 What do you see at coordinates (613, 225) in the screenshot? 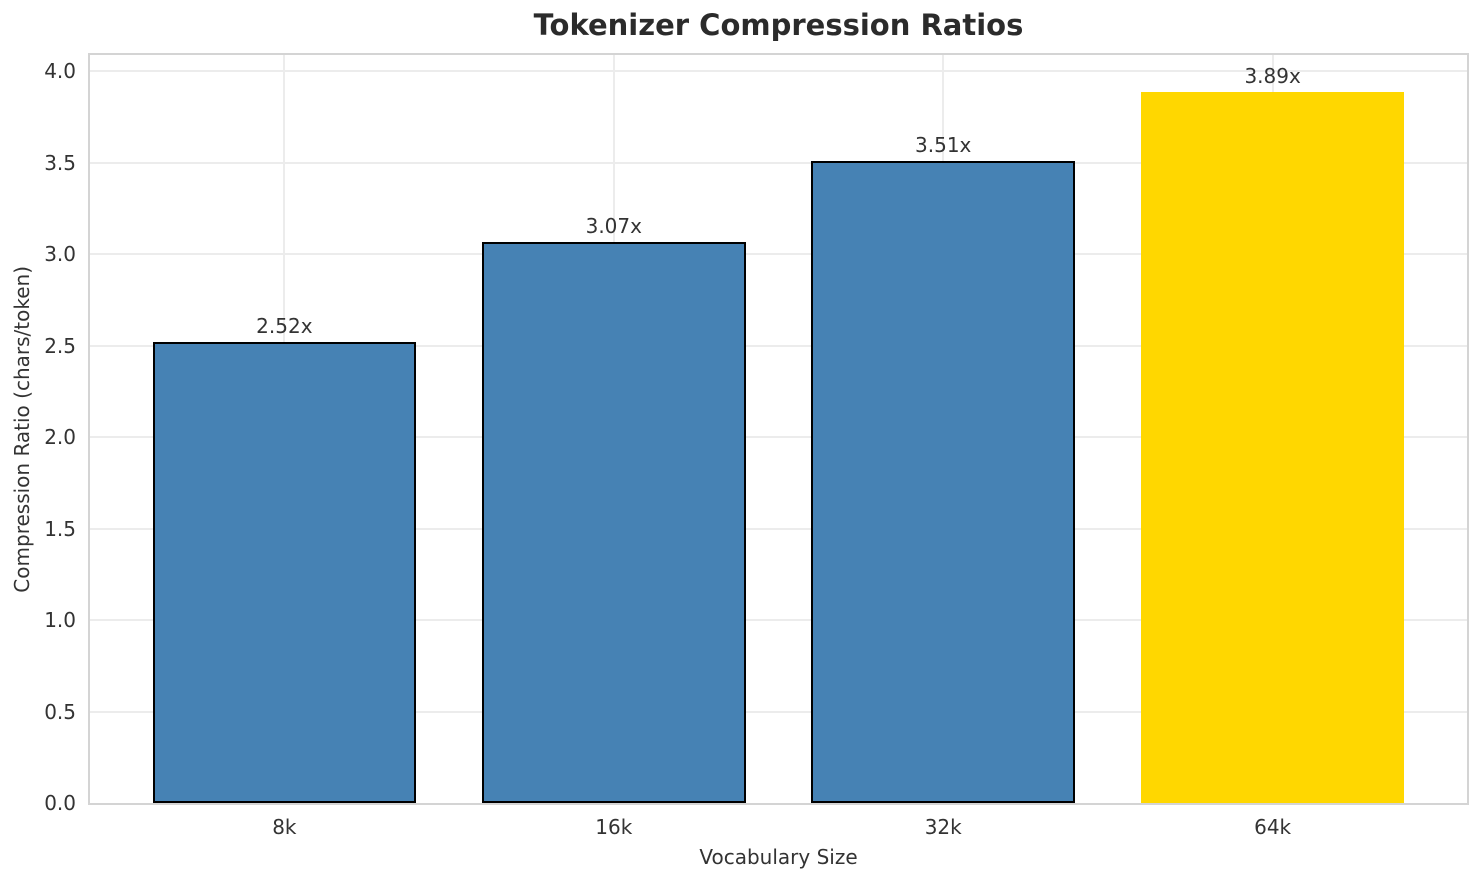
I see `bar-value-label: 3.07x` at bounding box center [613, 225].